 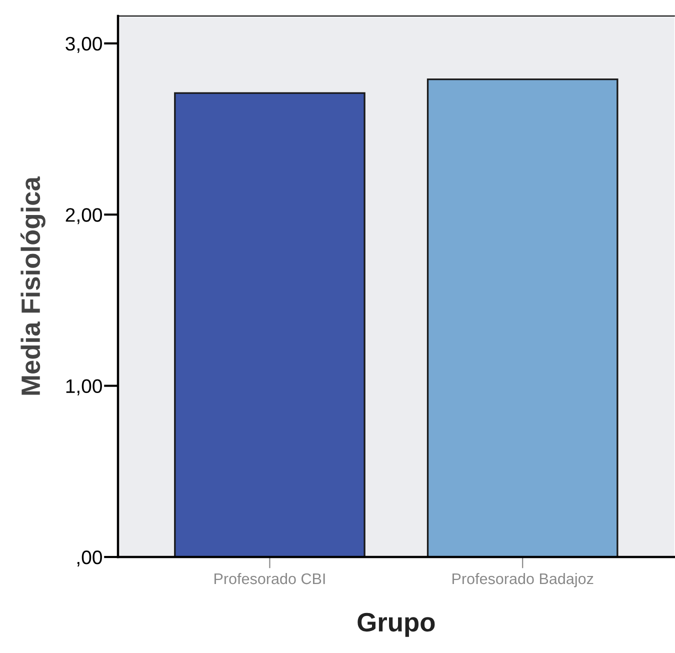 I want to click on y-tick-label: 2,00, so click(x=84, y=216).